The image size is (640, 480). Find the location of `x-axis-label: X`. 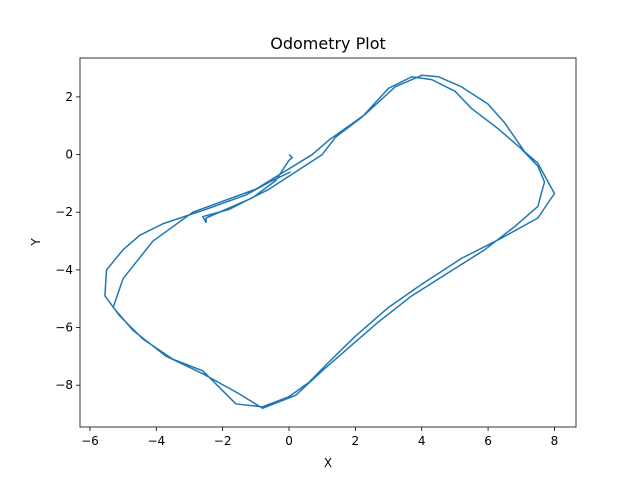

x-axis-label: X is located at coordinates (328, 463).